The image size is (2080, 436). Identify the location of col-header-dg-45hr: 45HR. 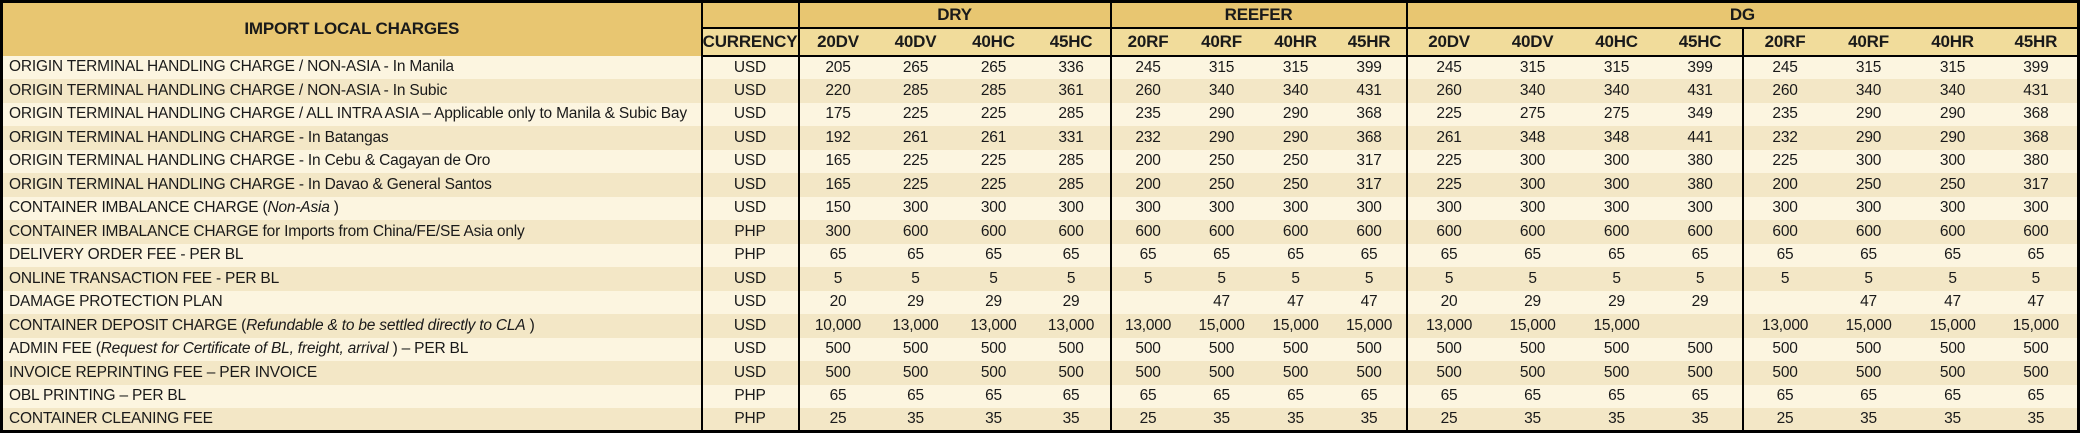
(2036, 42).